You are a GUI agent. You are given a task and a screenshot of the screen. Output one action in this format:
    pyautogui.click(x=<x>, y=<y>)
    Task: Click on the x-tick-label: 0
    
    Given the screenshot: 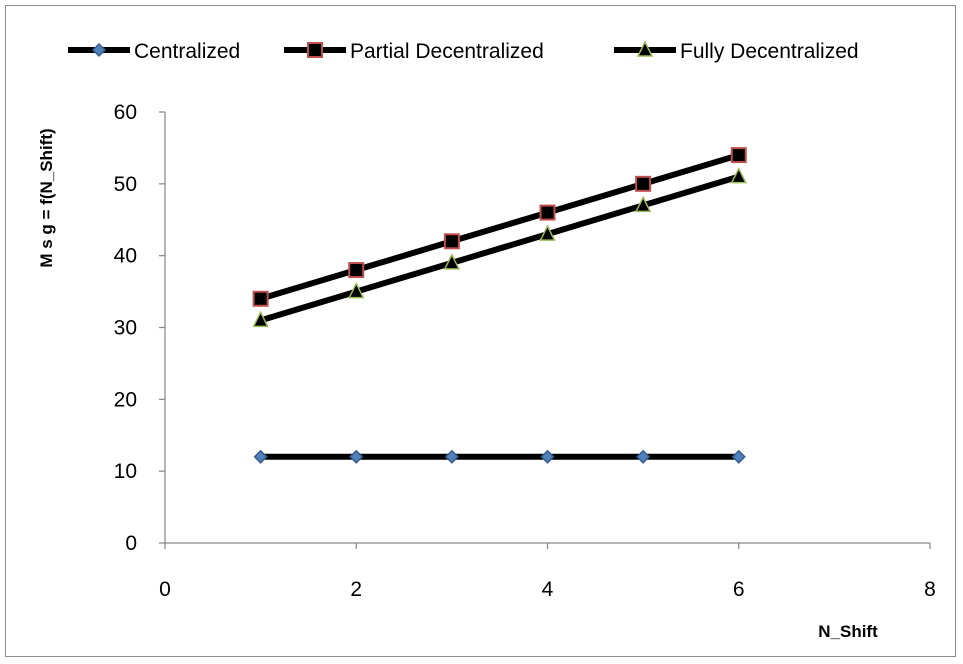 What is the action you would take?
    pyautogui.click(x=165, y=589)
    